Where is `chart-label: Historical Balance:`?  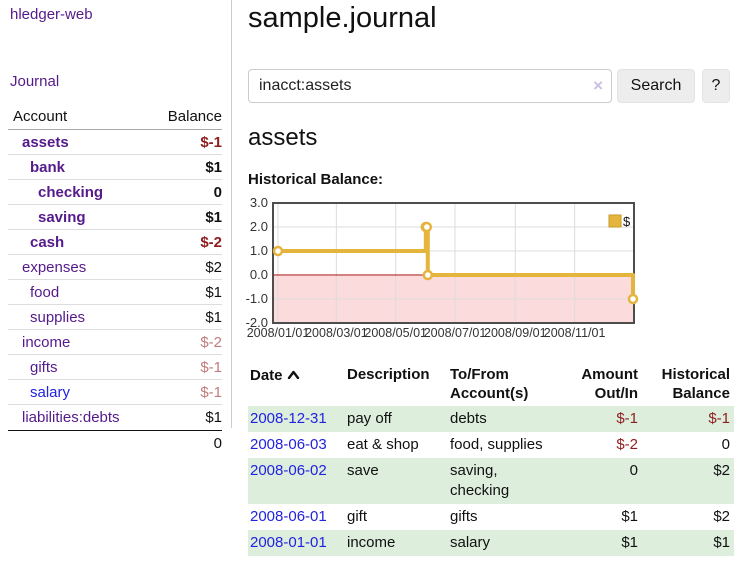
chart-label: Historical Balance: is located at coordinates (316, 179).